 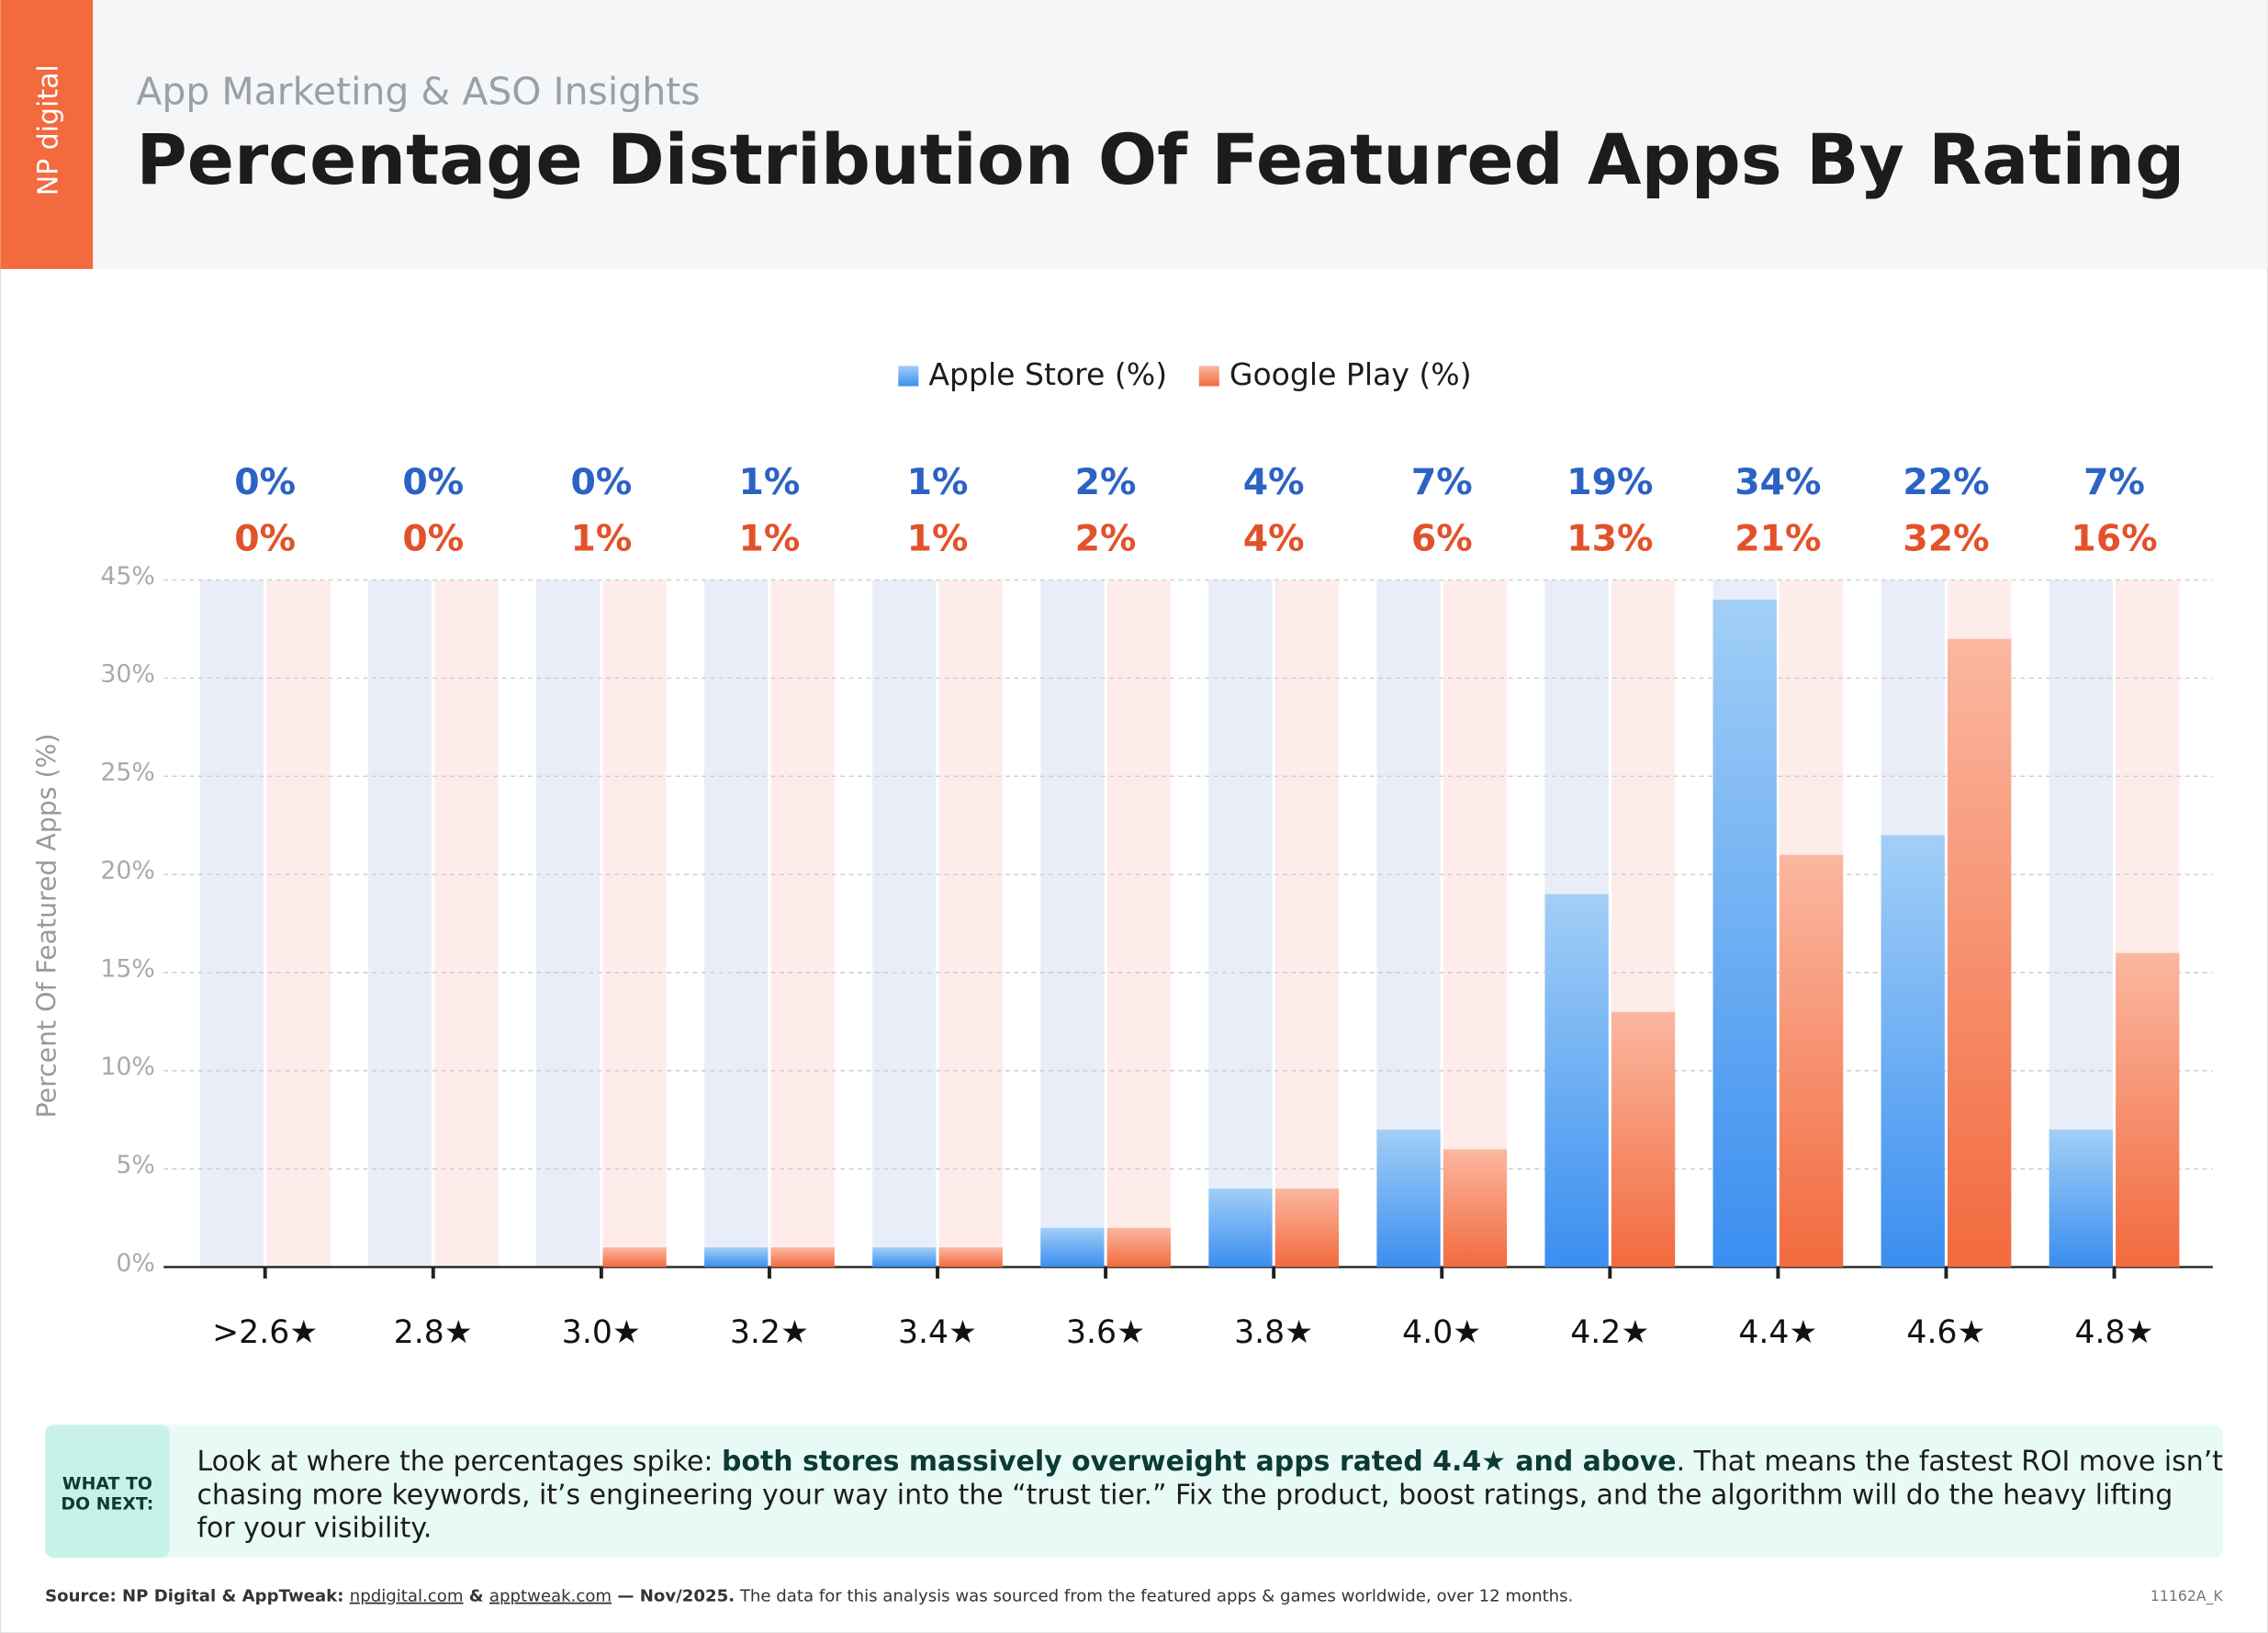 What do you see at coordinates (1778, 1333) in the screenshot?
I see `x-tick-label: 4.4★` at bounding box center [1778, 1333].